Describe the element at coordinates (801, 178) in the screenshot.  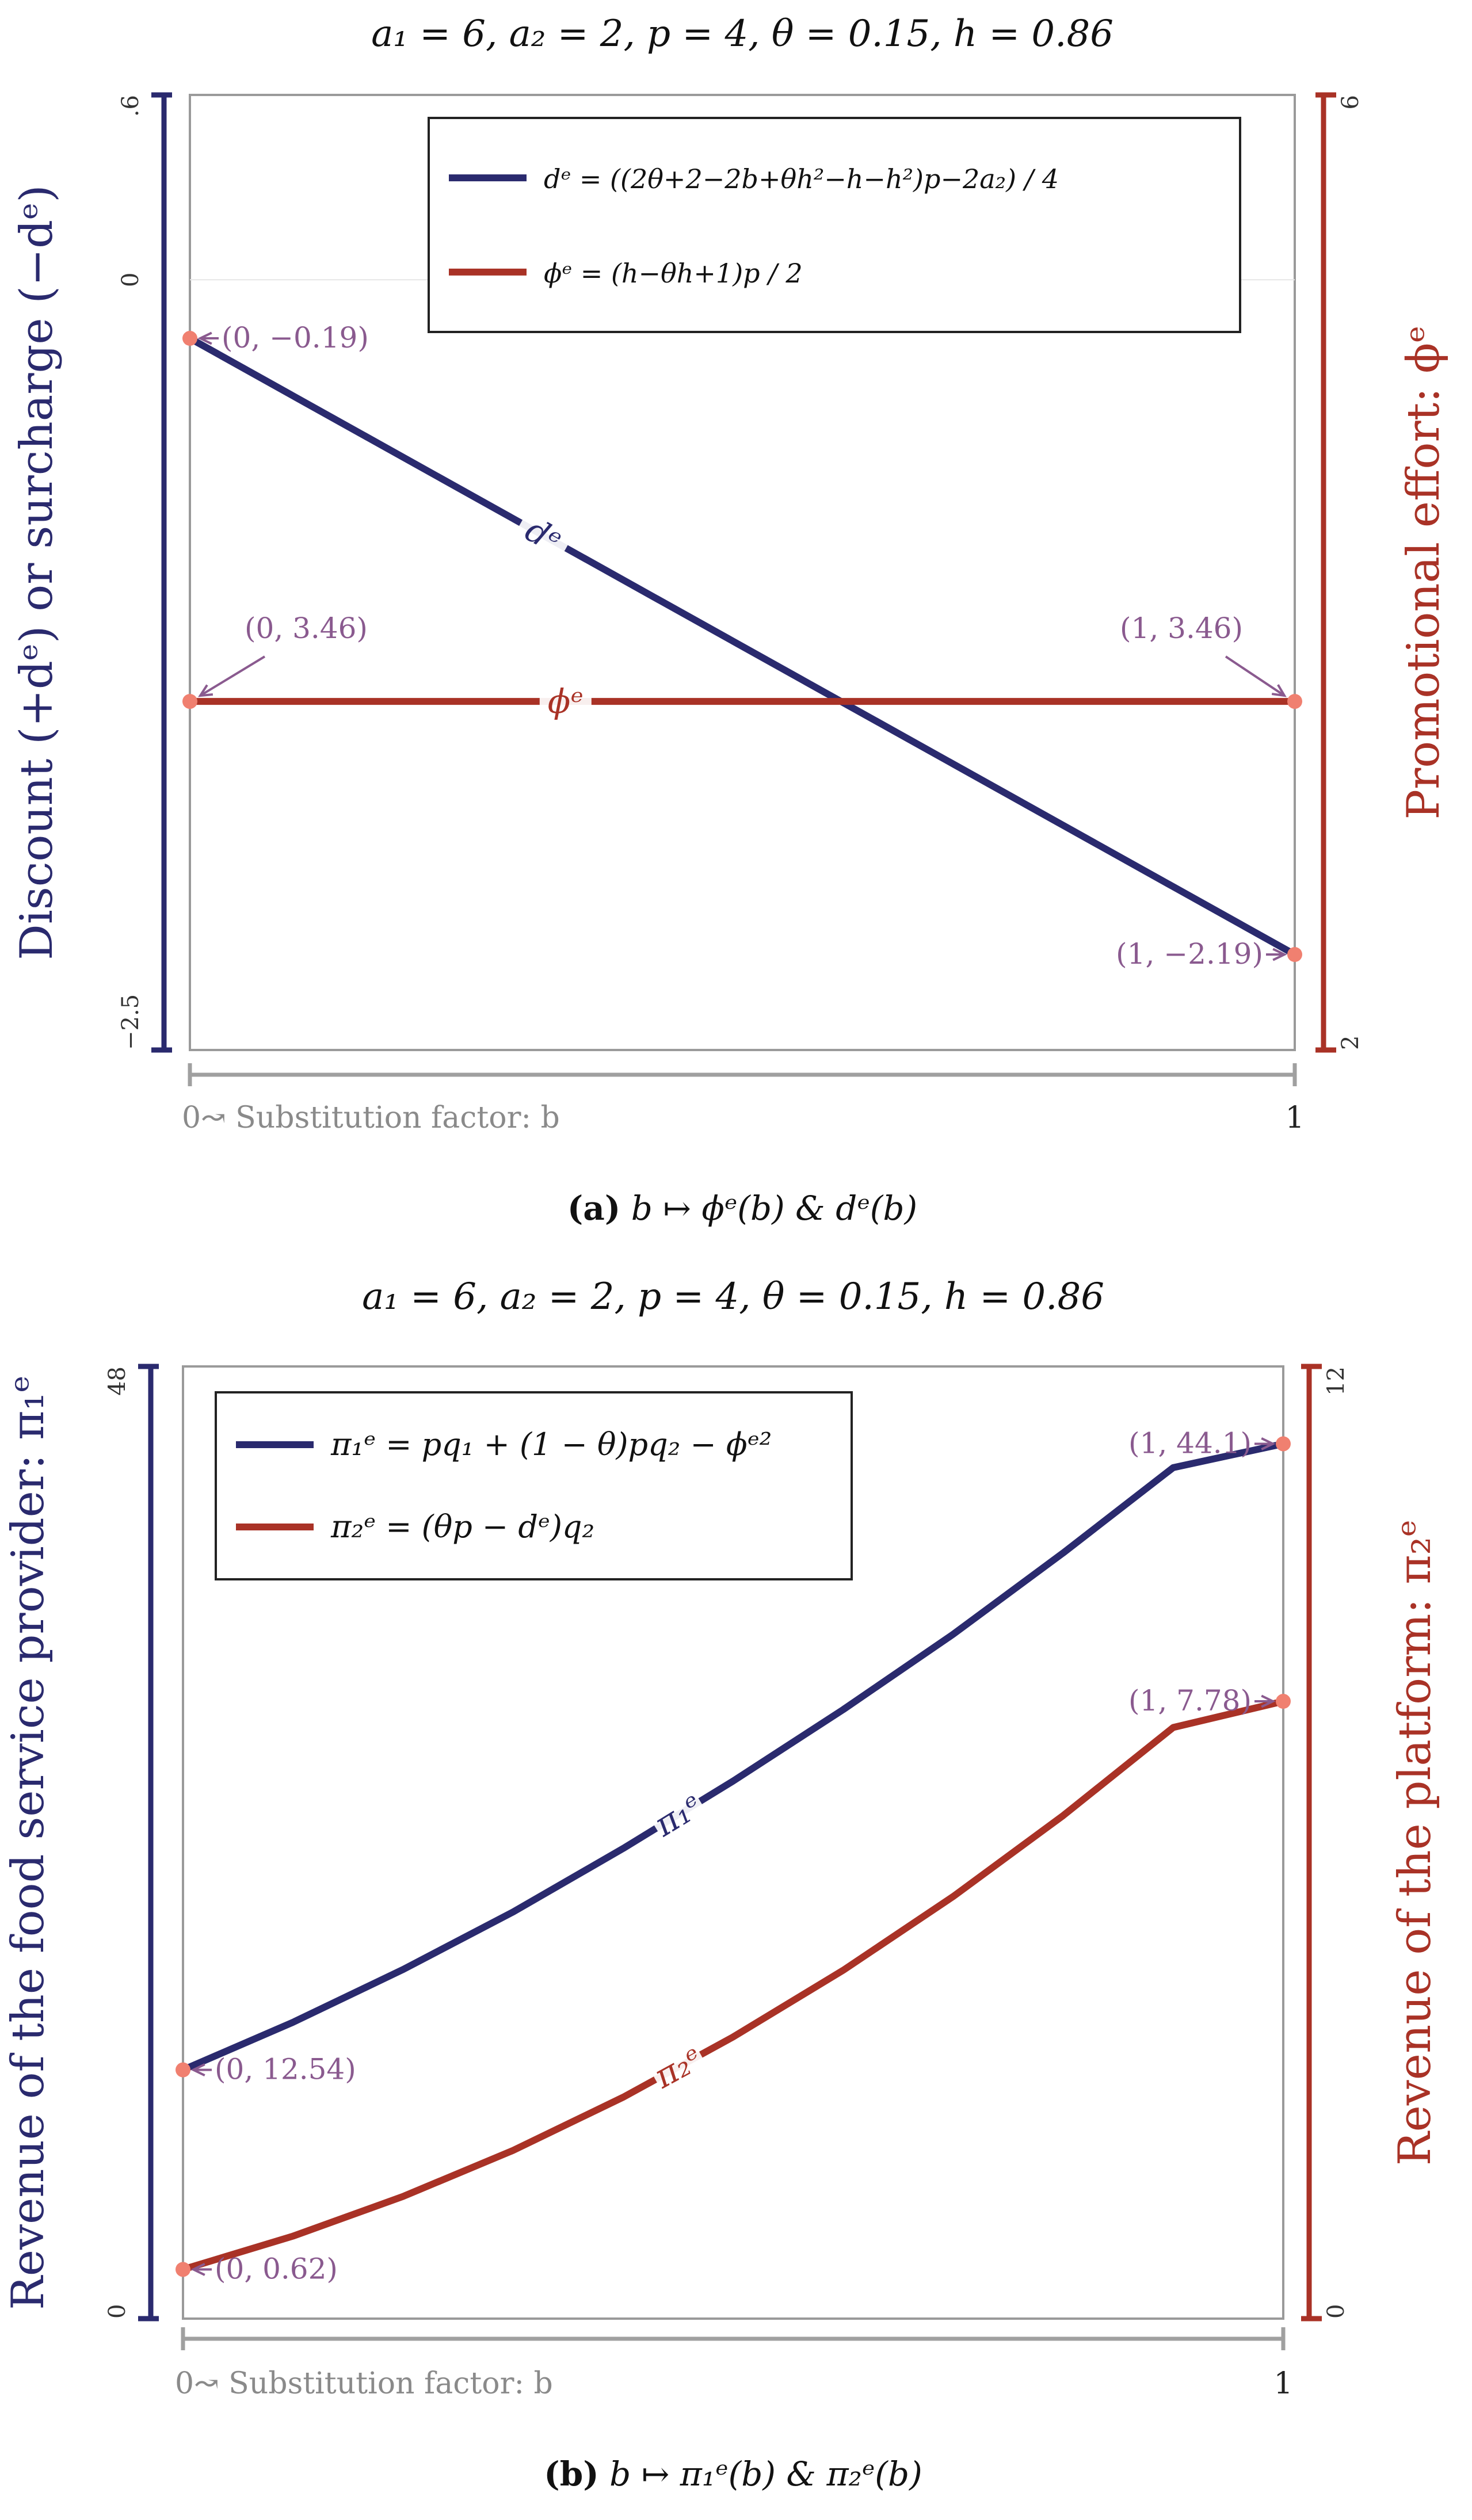
I see `legend-entry-0: dᵉ = ((2θ+2−2b+θh²−h−h²)p−2a₂) / 4` at that location.